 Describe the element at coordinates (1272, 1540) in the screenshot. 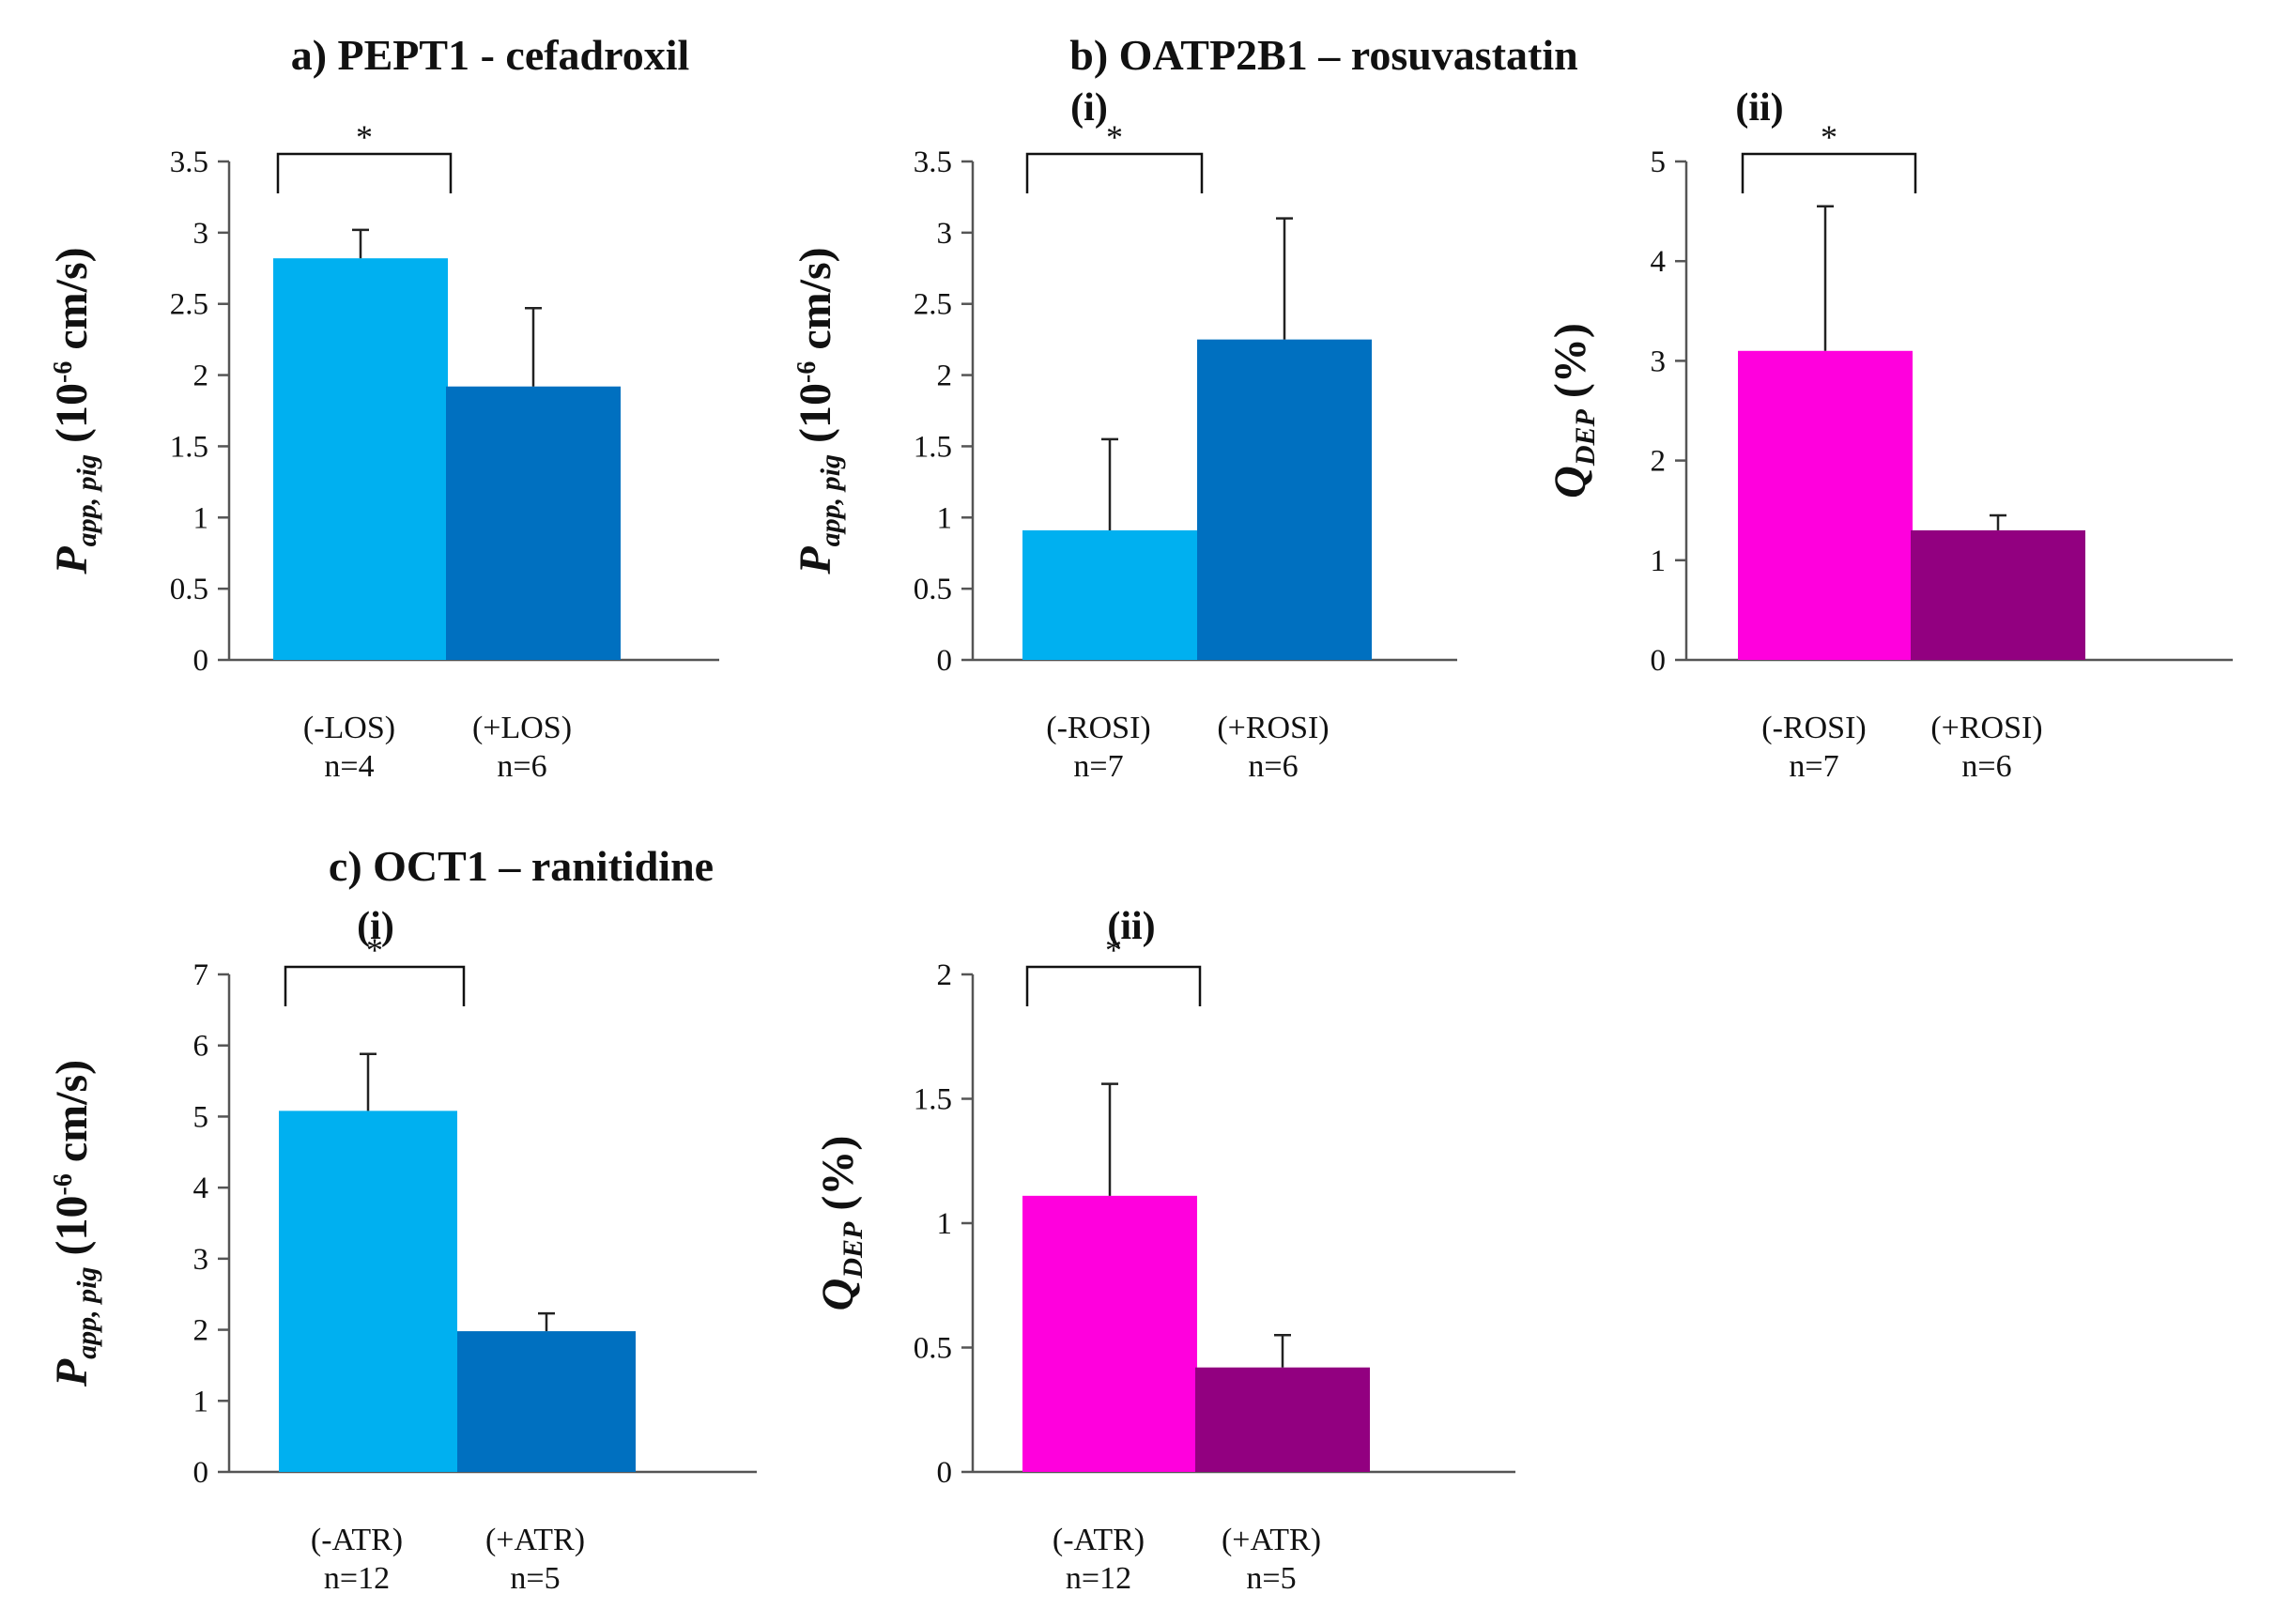

I see `category-label: (+ATR)` at that location.